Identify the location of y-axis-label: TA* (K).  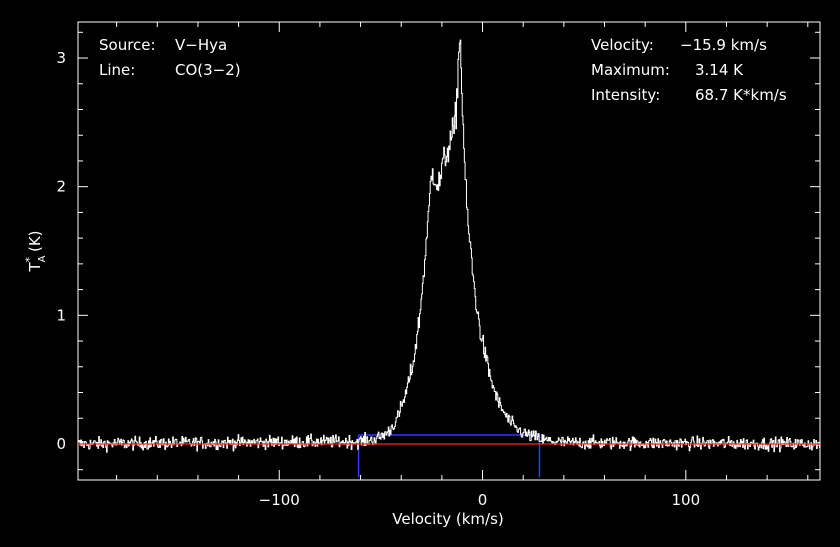
(35, 251).